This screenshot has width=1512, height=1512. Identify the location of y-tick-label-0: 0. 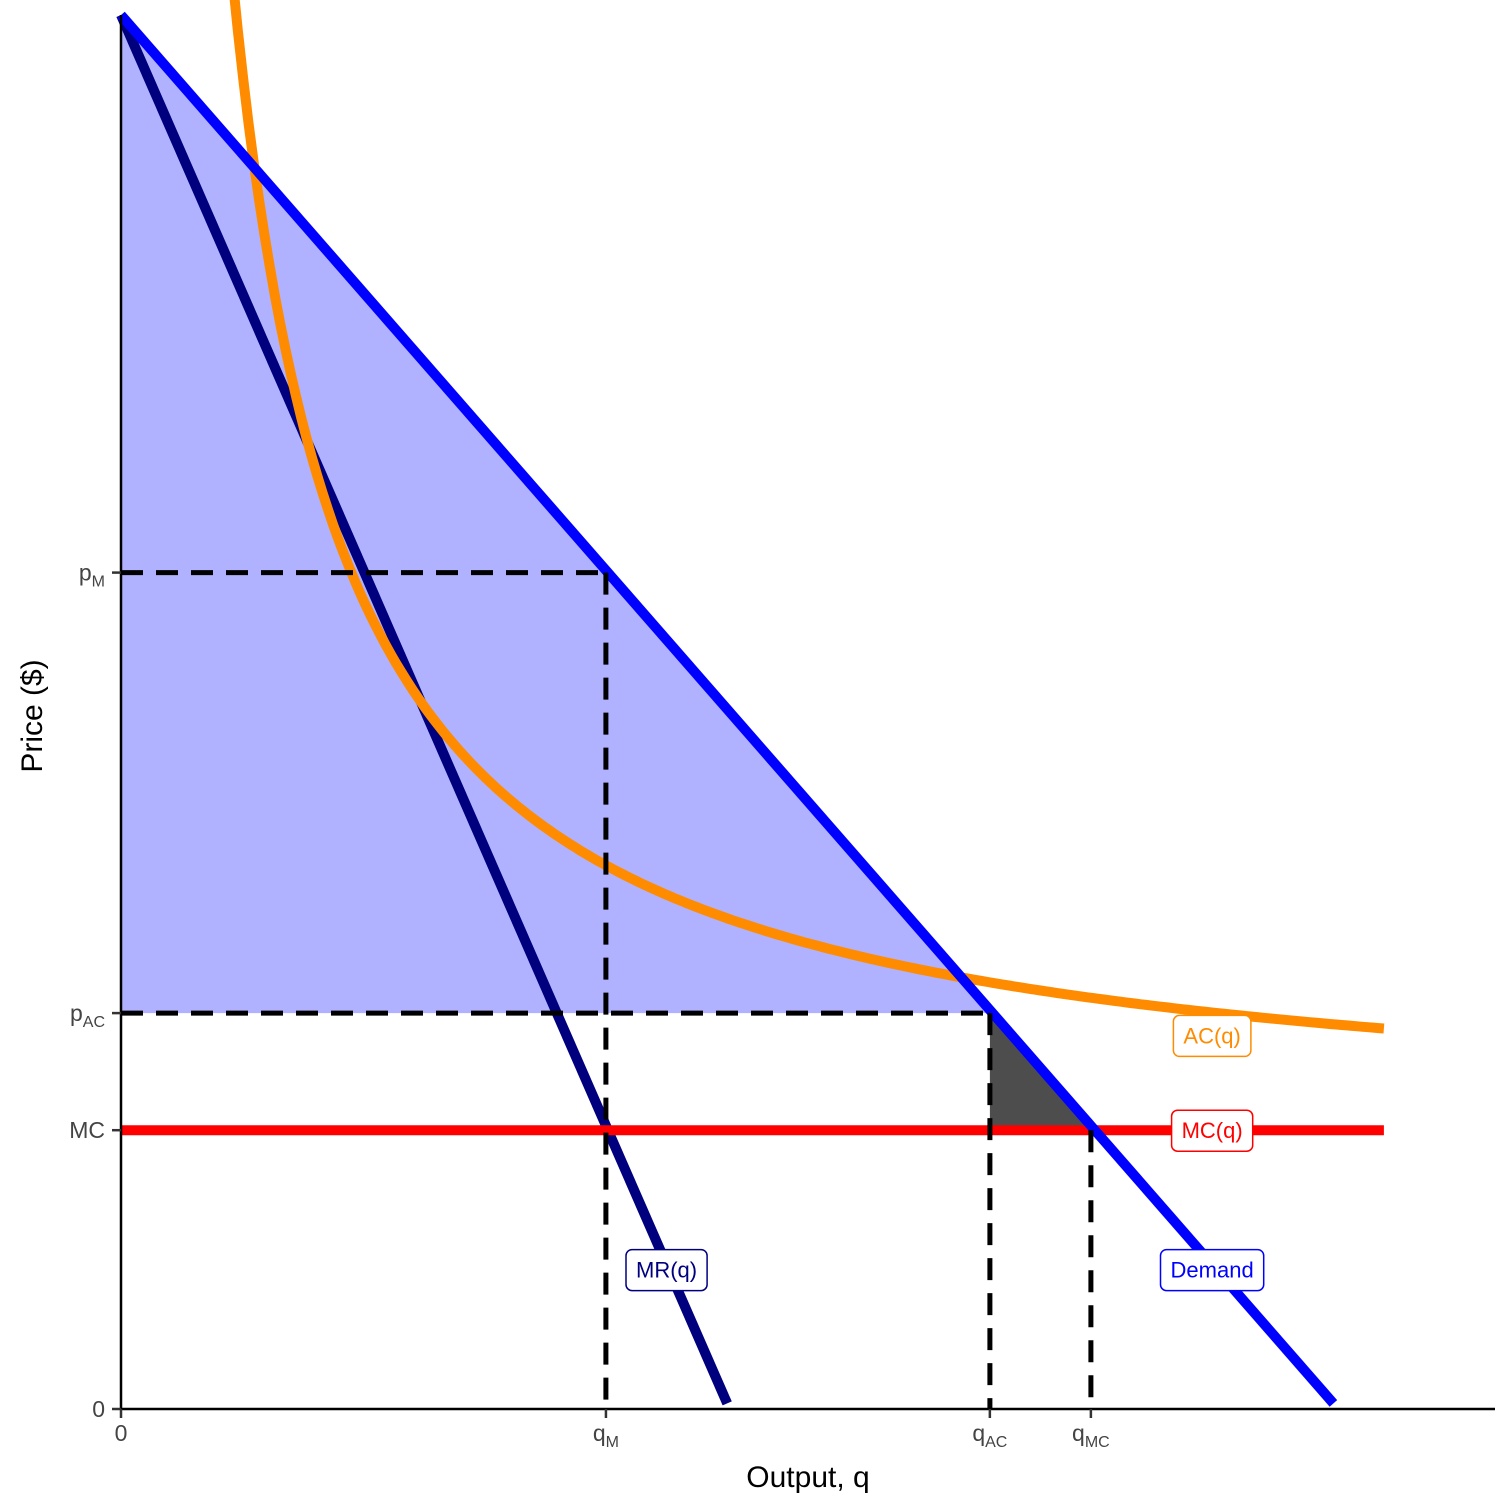
(98, 1409).